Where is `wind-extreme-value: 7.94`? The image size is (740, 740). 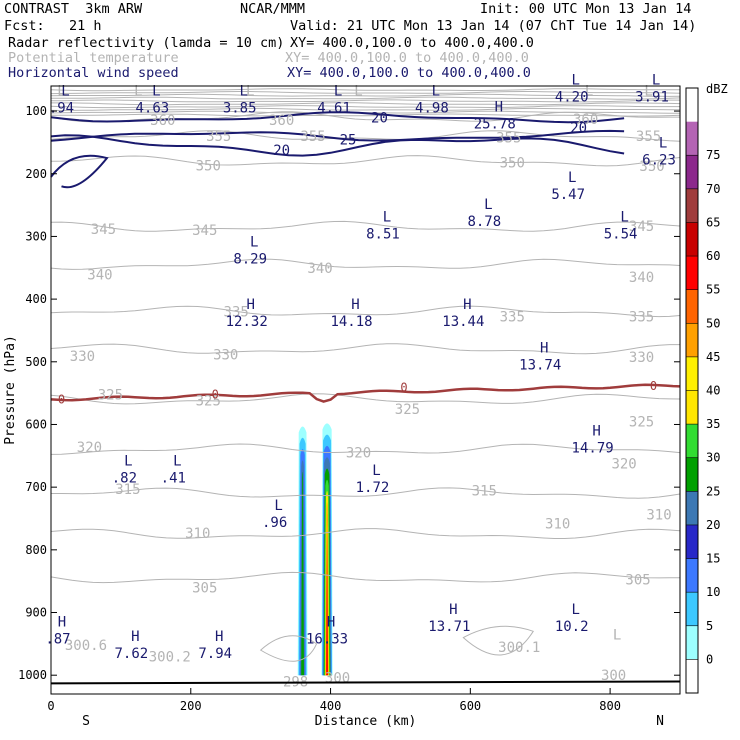 wind-extreme-value: 7.94 is located at coordinates (215, 654).